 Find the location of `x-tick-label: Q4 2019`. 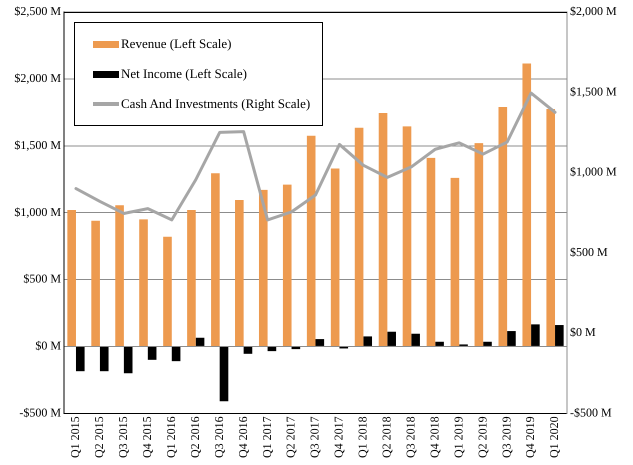

x-tick-label: Q4 2019 is located at coordinates (530, 437).